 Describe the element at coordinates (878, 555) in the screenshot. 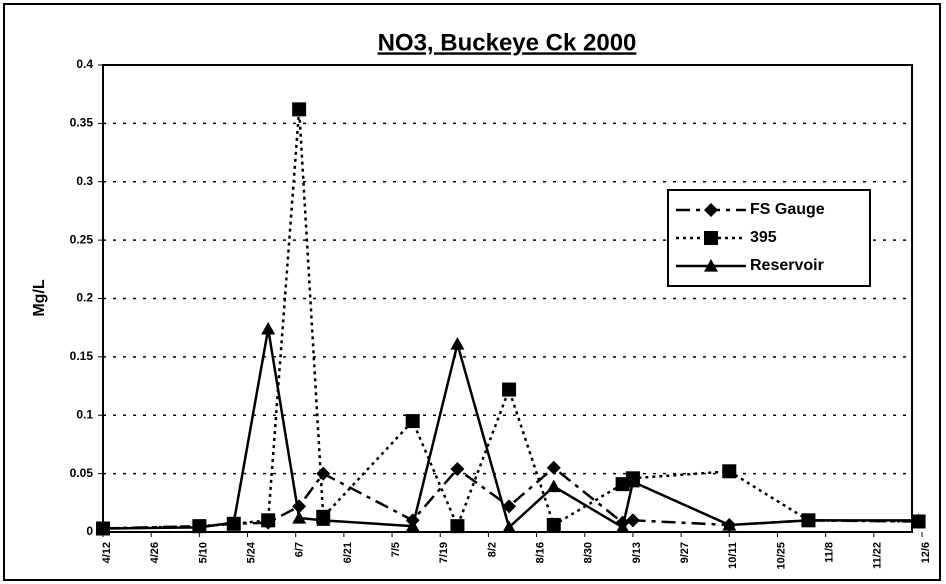

I see `x-tick-label: 11/22` at that location.